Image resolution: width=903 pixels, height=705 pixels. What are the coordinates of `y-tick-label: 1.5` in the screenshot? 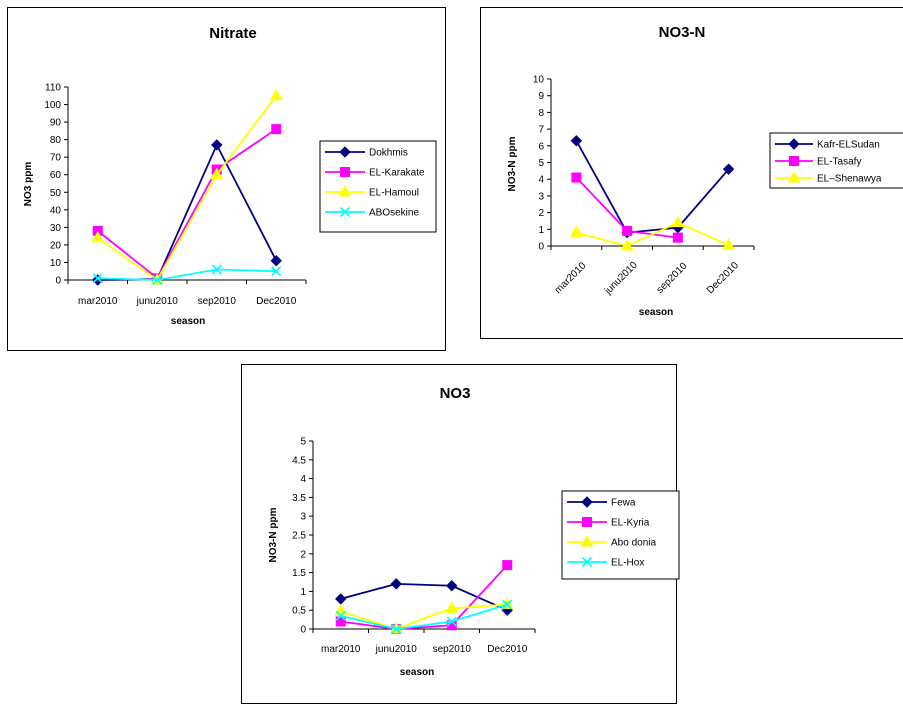 It's located at (299, 573).